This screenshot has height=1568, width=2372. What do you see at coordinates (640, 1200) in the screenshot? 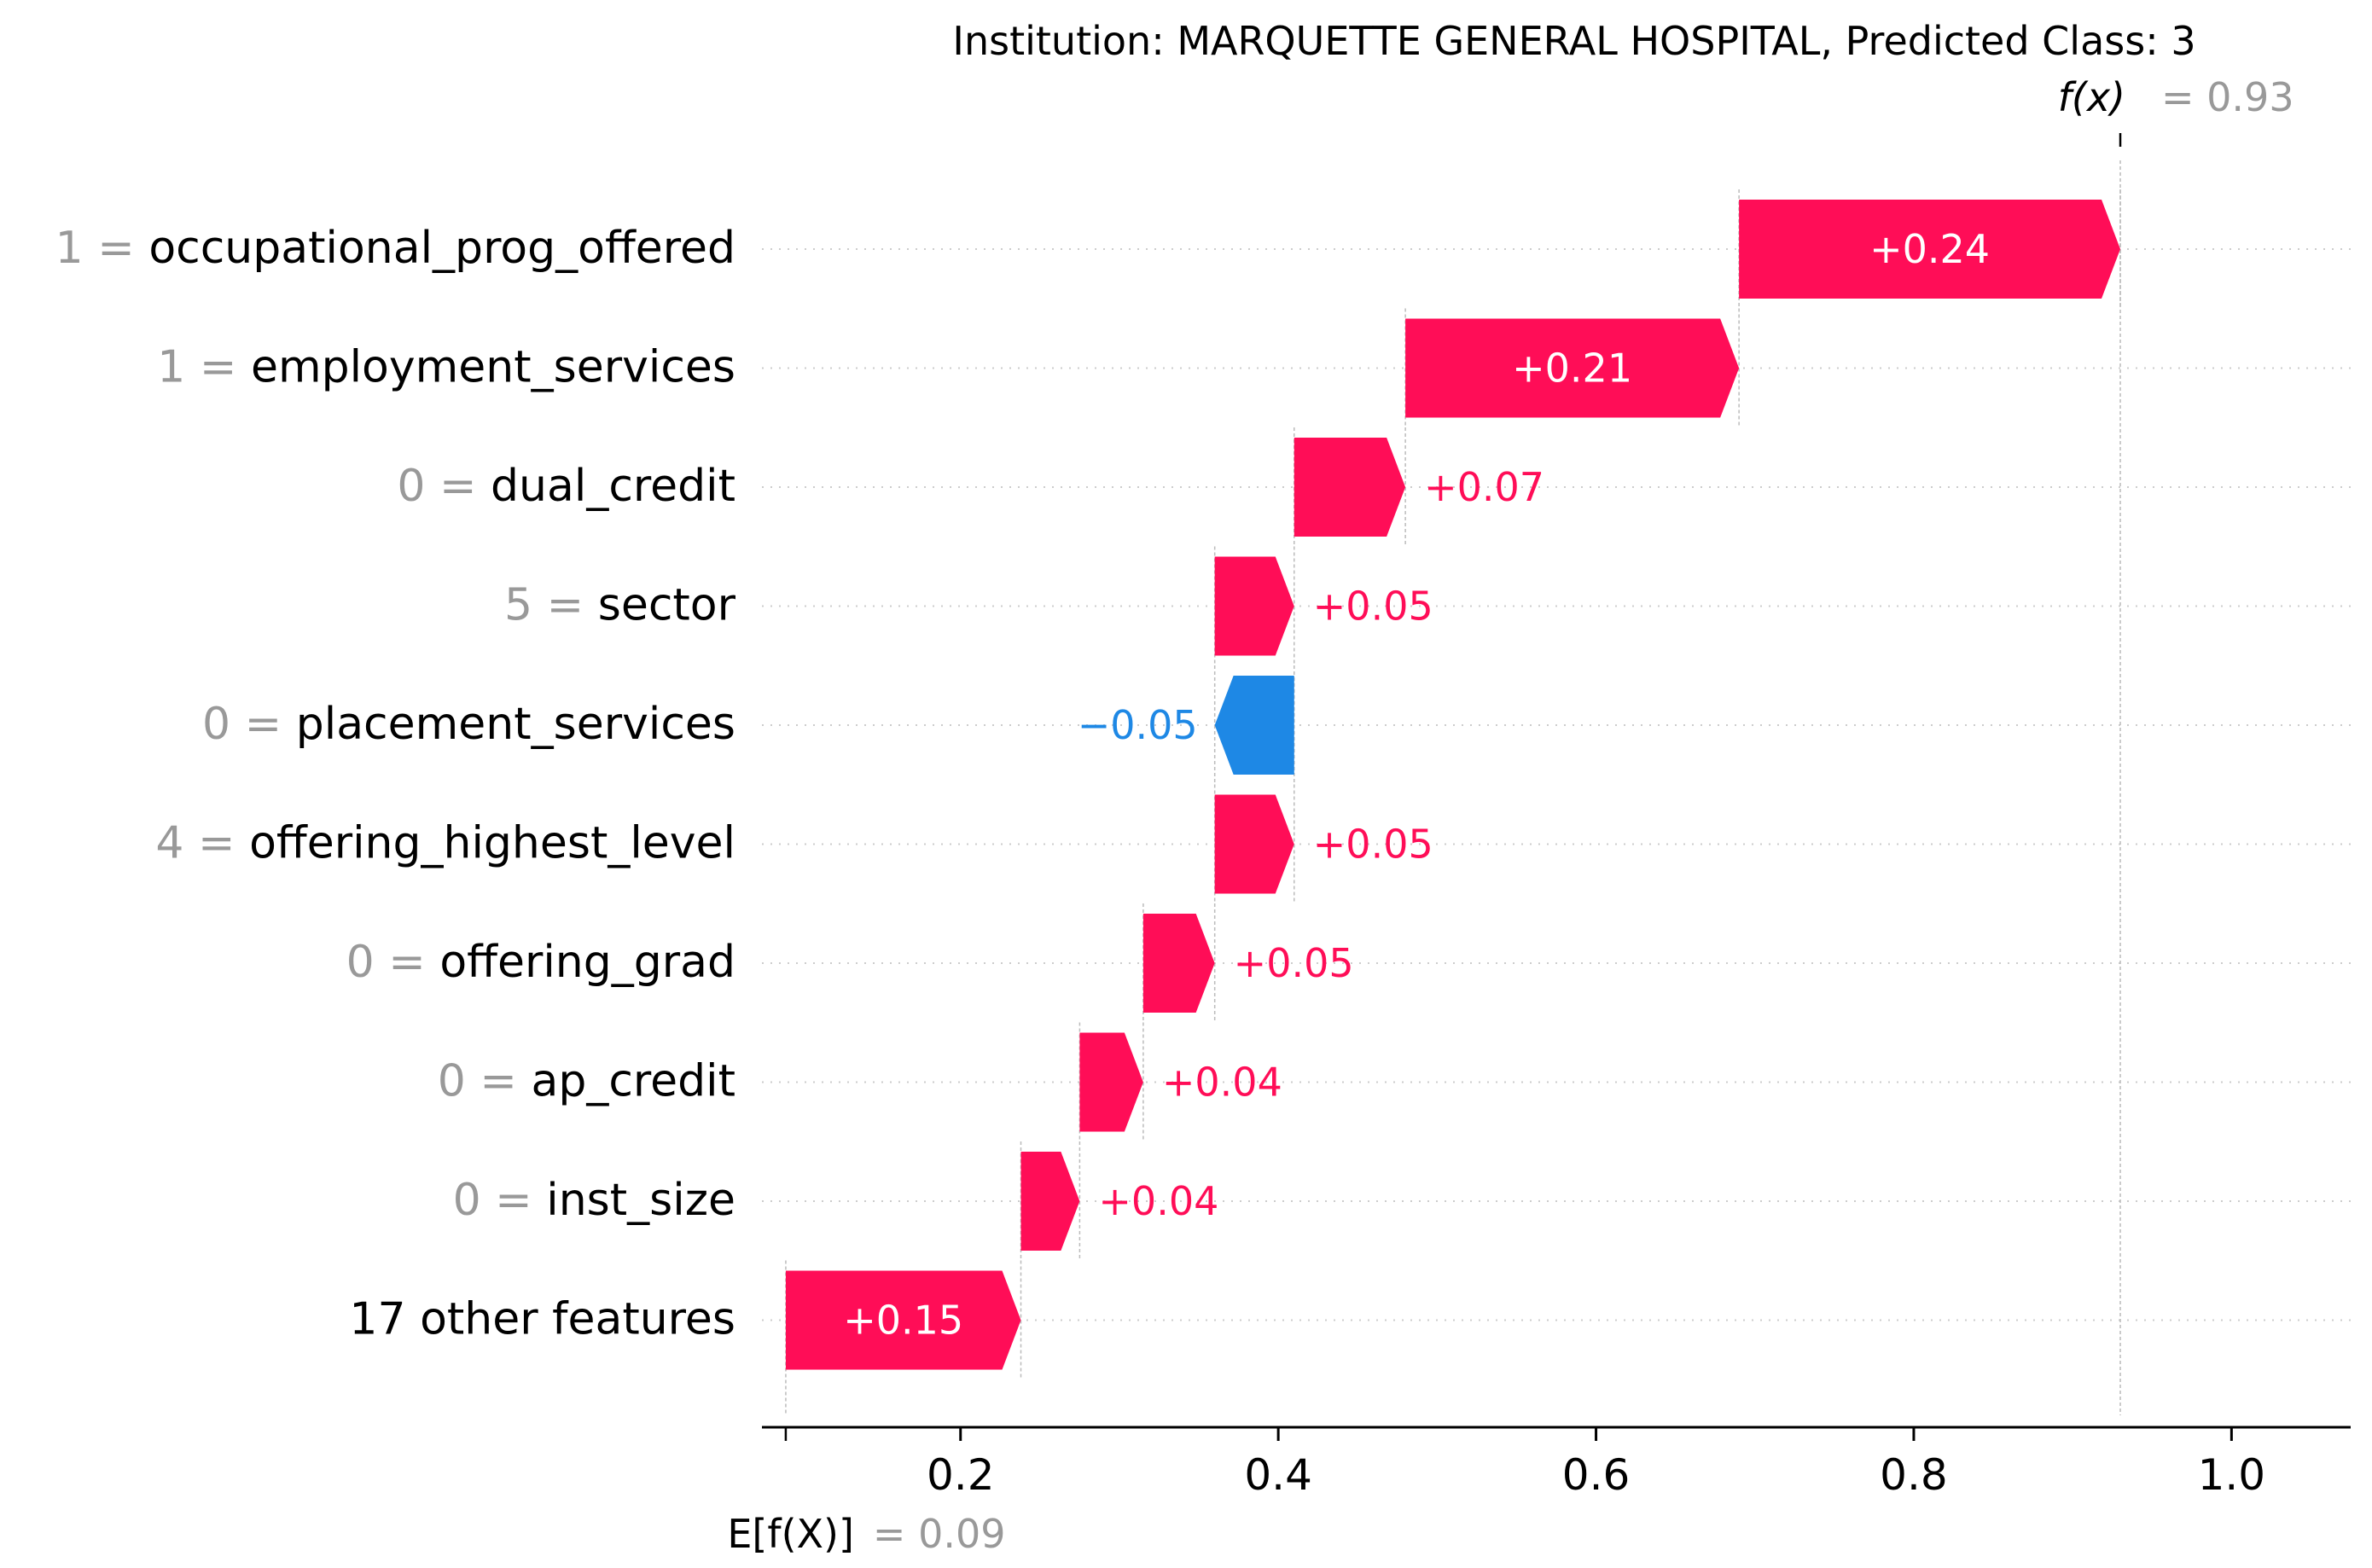
I see `feature-name: inst_size` at bounding box center [640, 1200].